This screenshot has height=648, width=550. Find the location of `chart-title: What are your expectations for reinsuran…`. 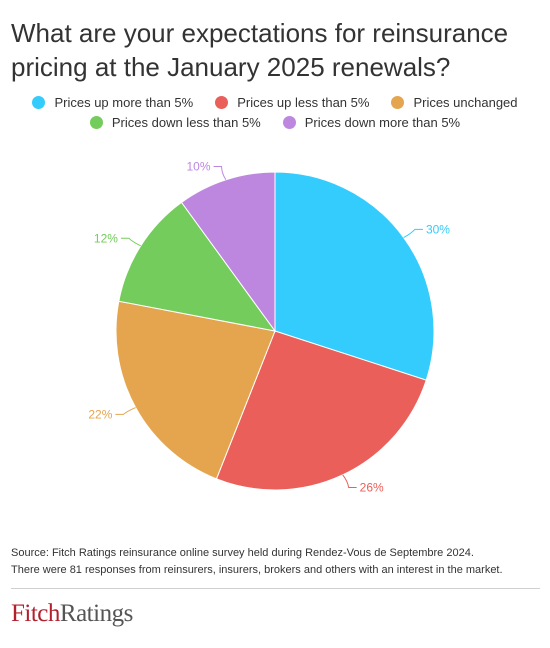

chart-title: What are your expectations for reinsuran… is located at coordinates (260, 50).